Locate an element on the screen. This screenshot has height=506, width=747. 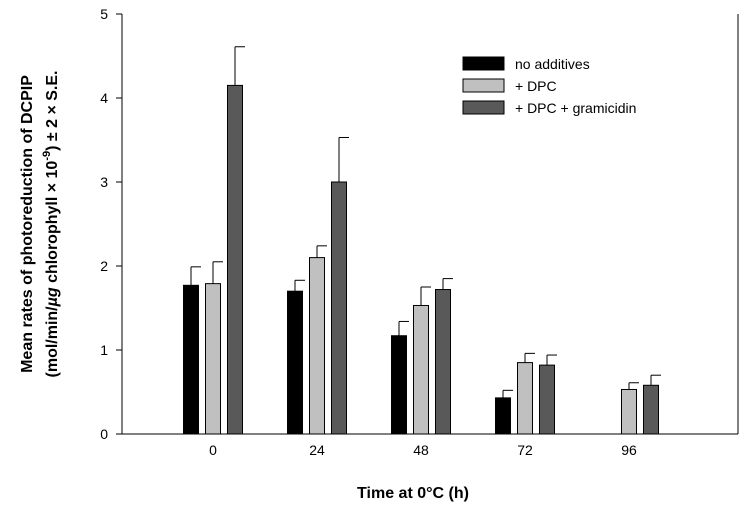
y-axis-title-line1: Mean rates of photoreduction of DCPIP is located at coordinates (27, 224).